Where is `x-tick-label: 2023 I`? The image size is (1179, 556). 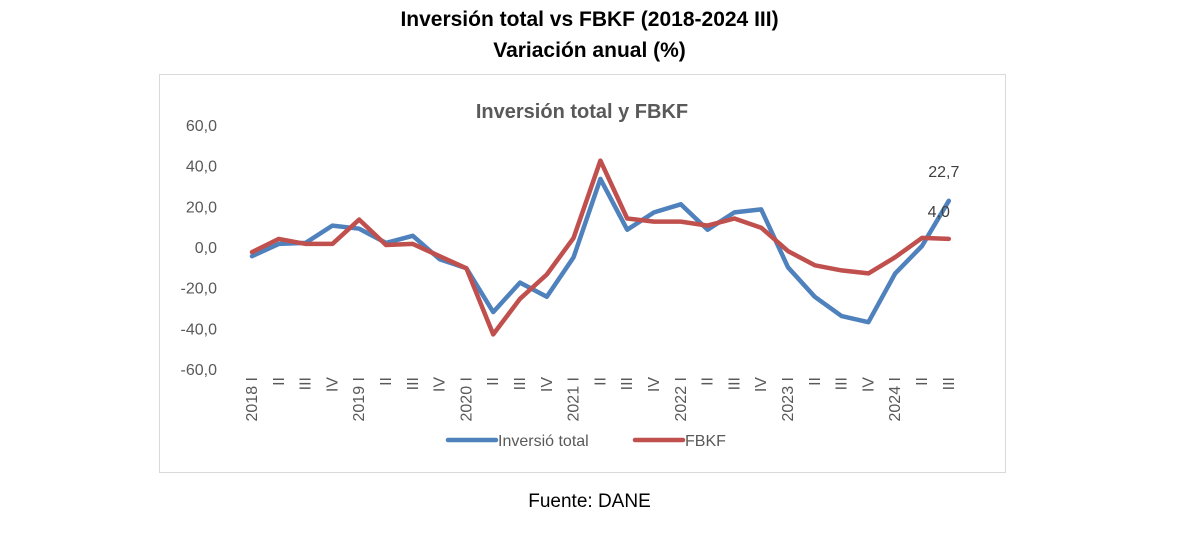
x-tick-label: 2023 I is located at coordinates (788, 399).